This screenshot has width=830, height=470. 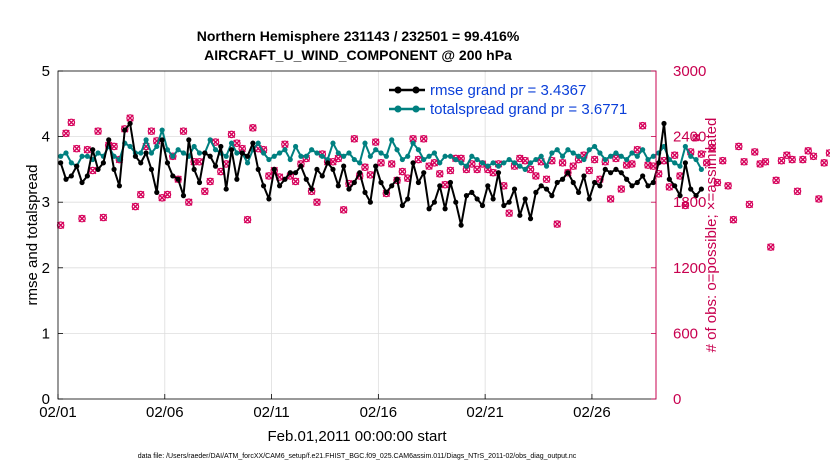 I want to click on legend-rmse-marker, so click(x=398, y=90).